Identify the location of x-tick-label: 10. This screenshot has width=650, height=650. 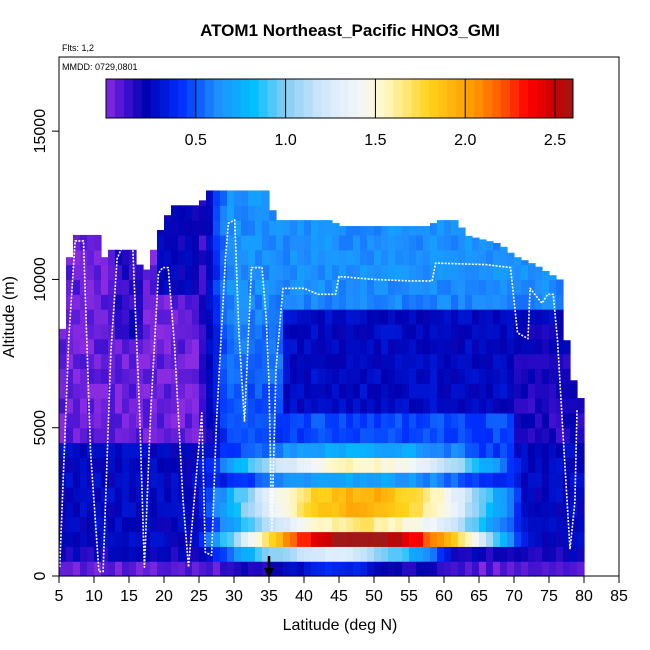
(94, 596).